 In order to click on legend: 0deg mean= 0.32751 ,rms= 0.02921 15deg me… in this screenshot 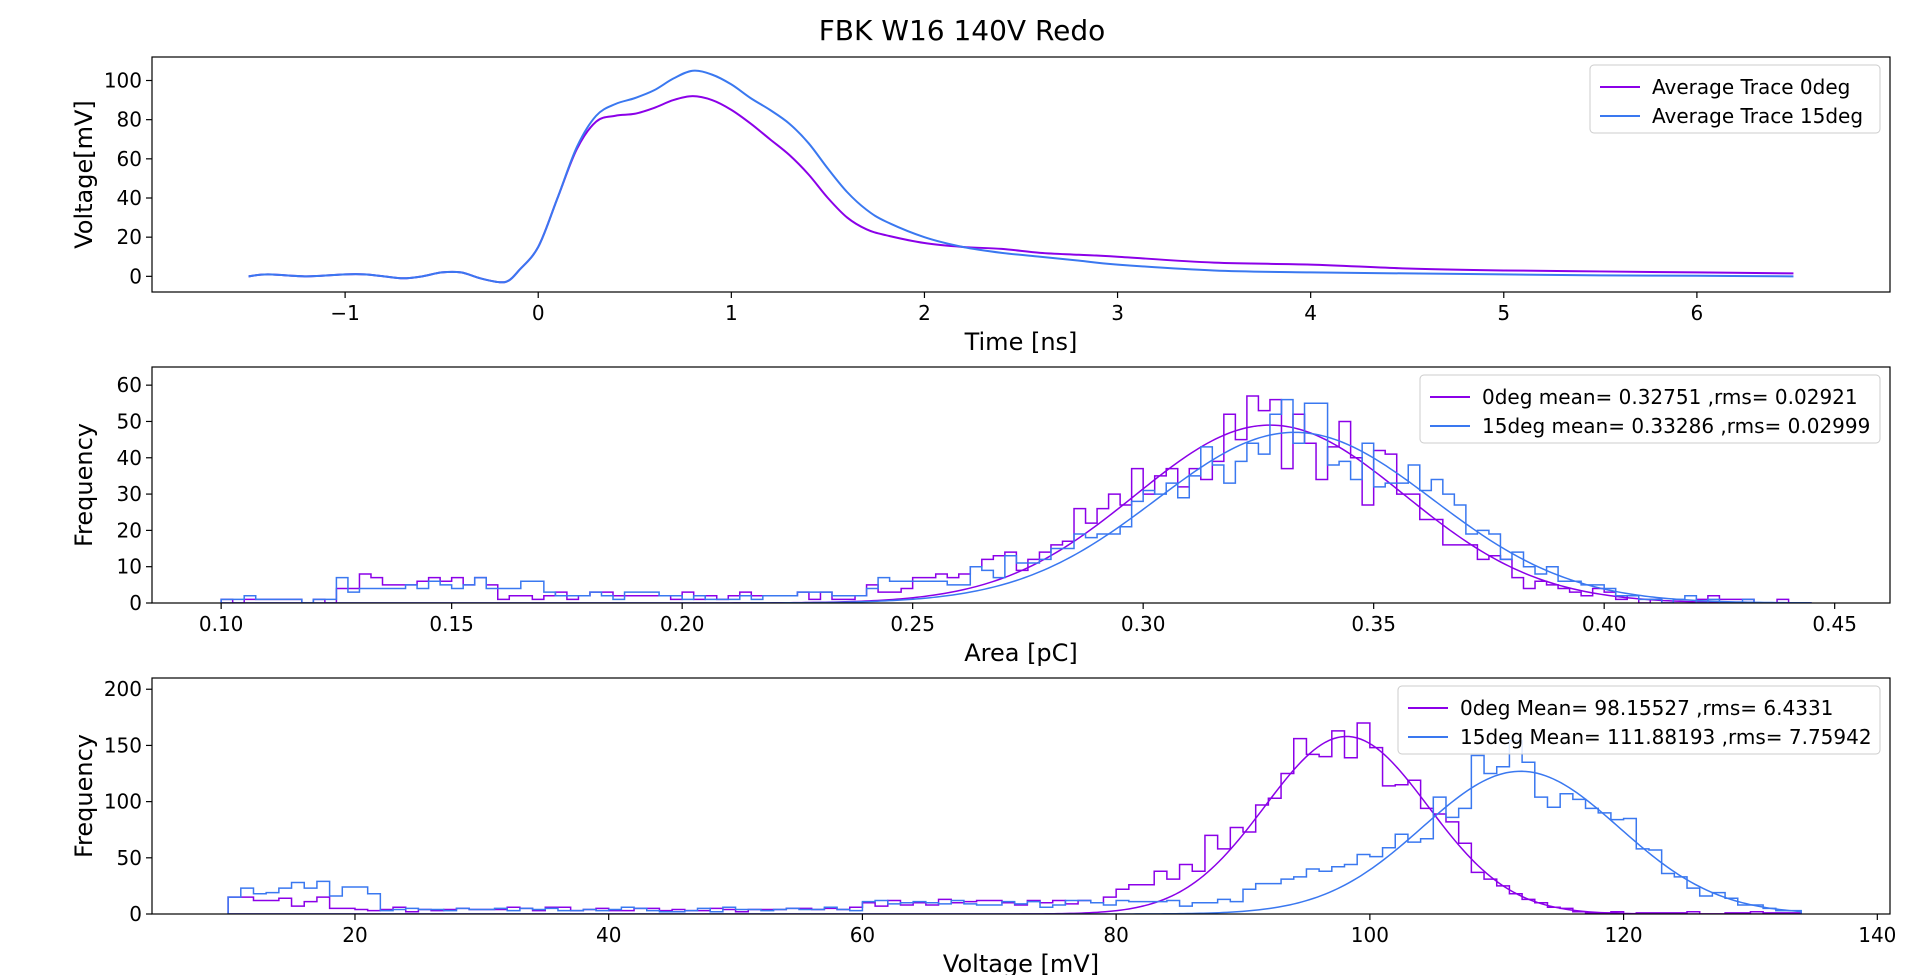, I will do `click(1650, 409)`.